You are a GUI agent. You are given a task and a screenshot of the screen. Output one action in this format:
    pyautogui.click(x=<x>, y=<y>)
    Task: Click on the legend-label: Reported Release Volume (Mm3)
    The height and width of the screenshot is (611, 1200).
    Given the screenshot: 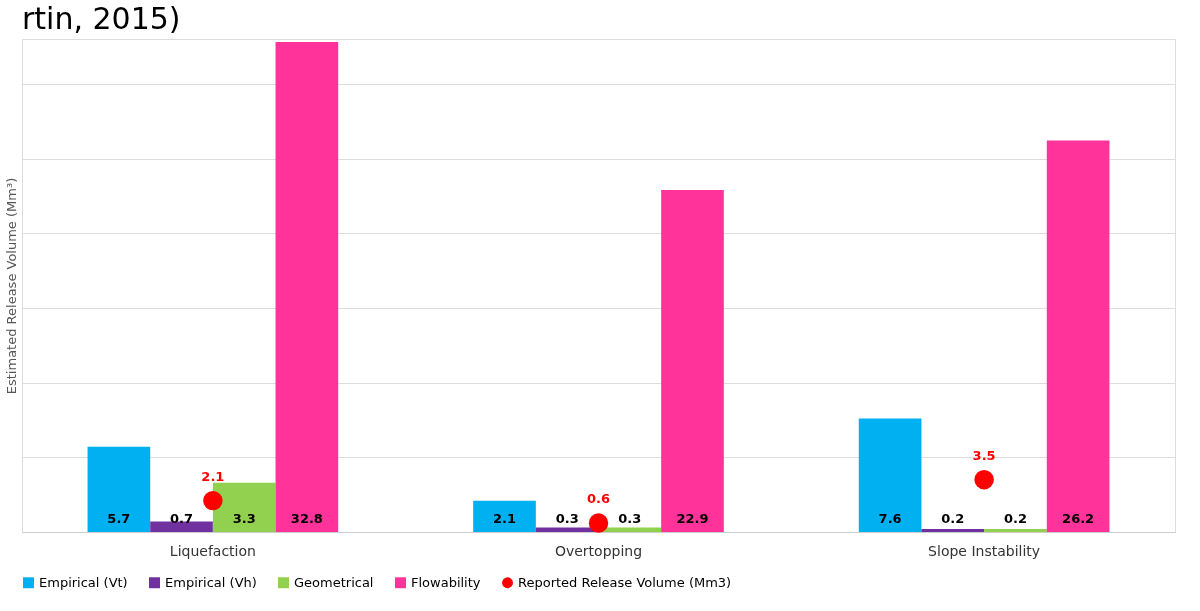 What is the action you would take?
    pyautogui.click(x=625, y=582)
    